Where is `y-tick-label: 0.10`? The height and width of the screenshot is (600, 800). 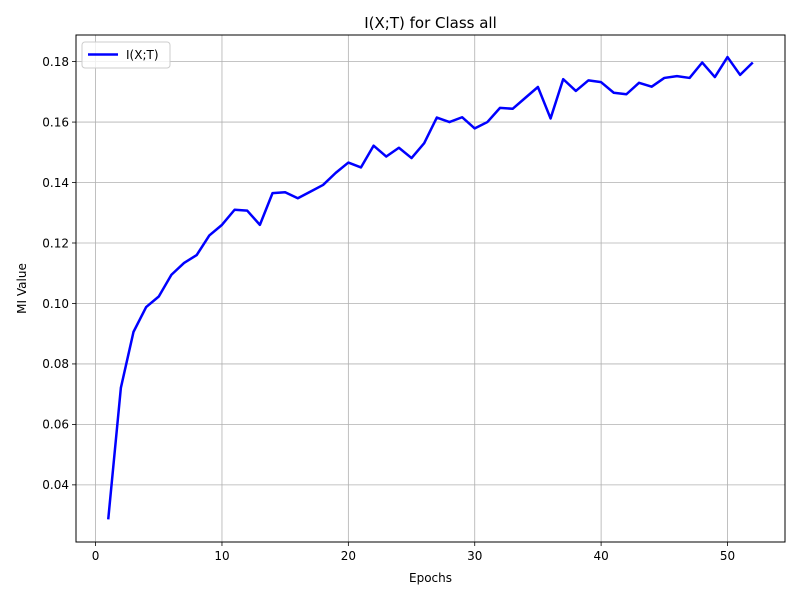
y-tick-label: 0.10 is located at coordinates (55, 304).